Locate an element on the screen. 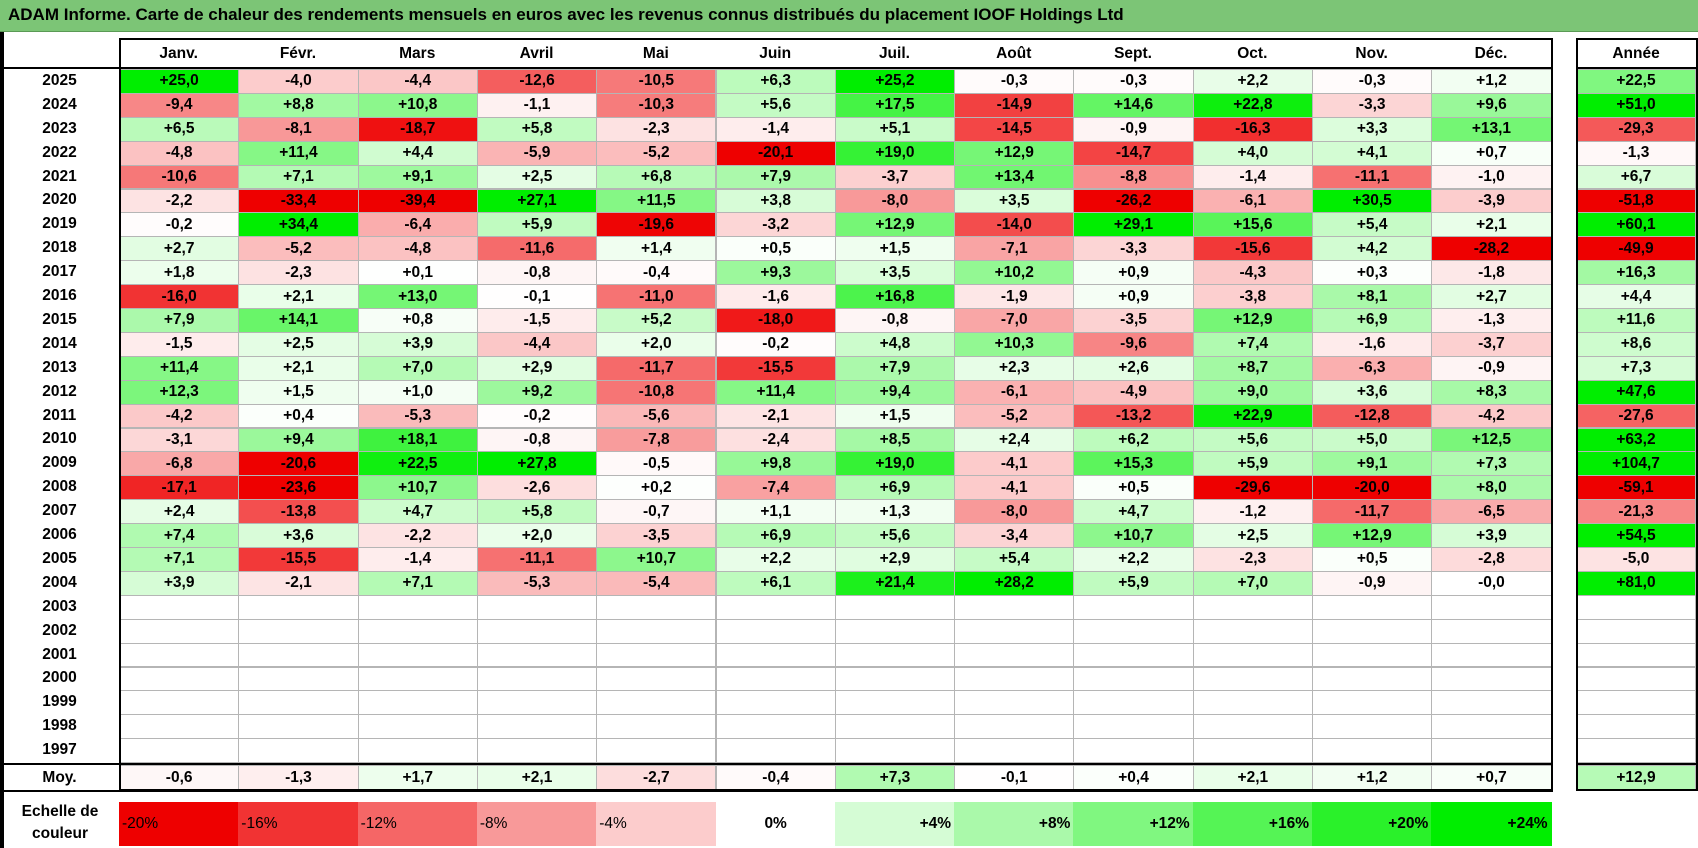 Image resolution: width=1698 pixels, height=848 pixels. row-year-label: 2015 is located at coordinates (59, 319).